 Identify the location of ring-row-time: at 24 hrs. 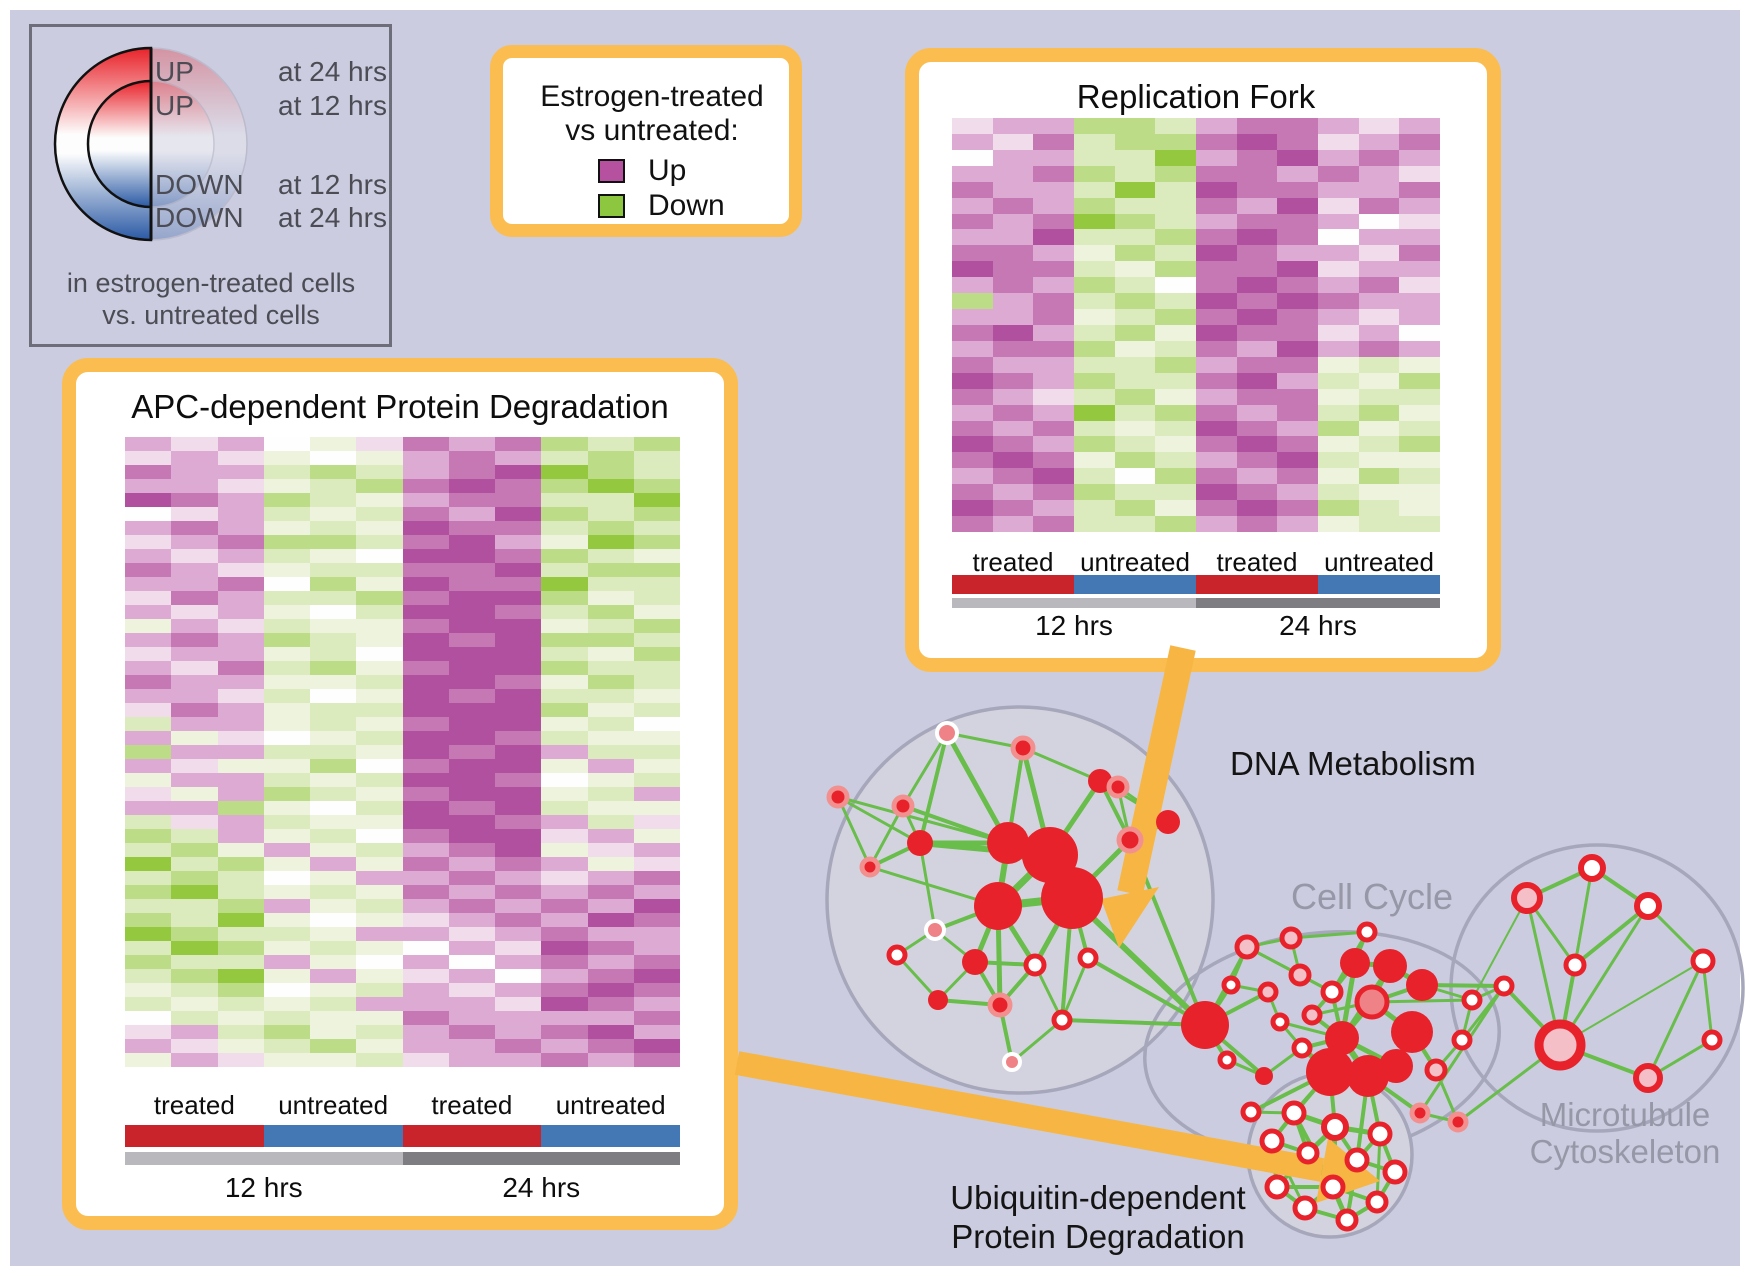
(332, 217).